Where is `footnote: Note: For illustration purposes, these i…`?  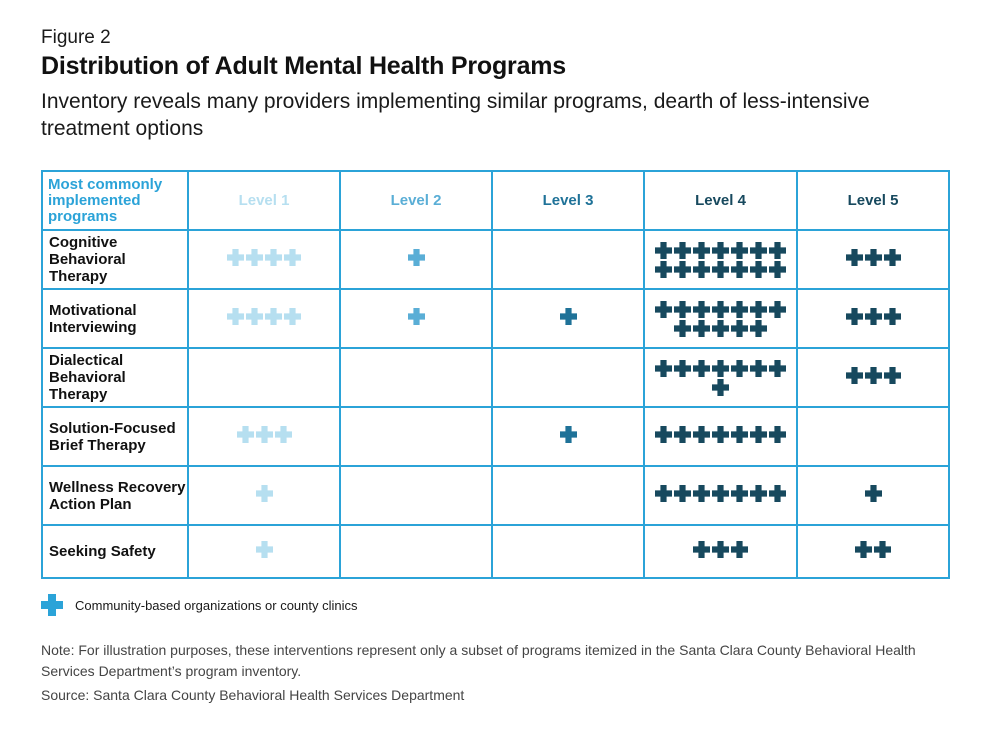 footnote: Note: For illustration purposes, these i… is located at coordinates (478, 660).